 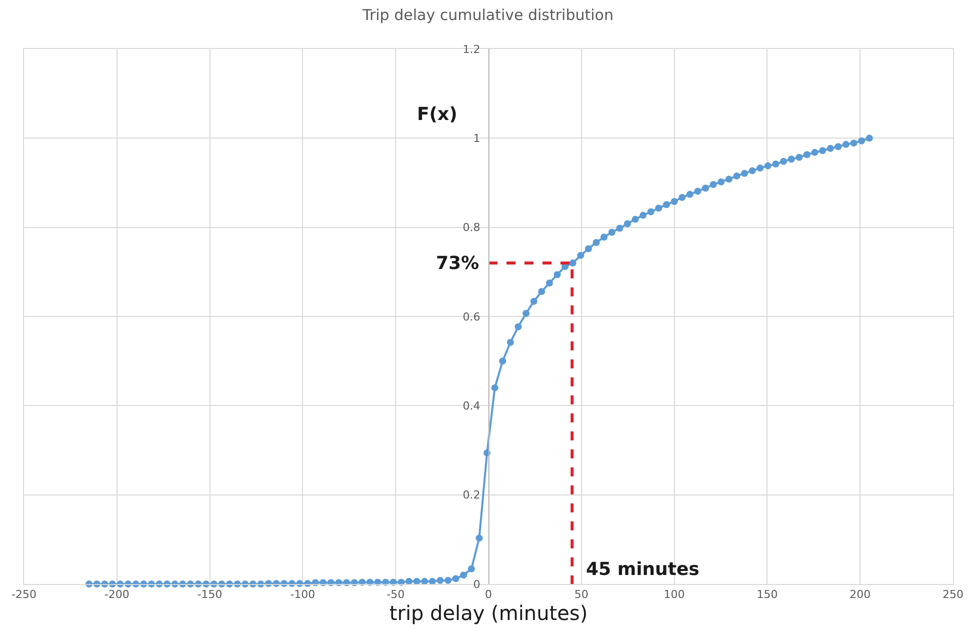 I want to click on x-tick-label: -50, so click(x=395, y=595).